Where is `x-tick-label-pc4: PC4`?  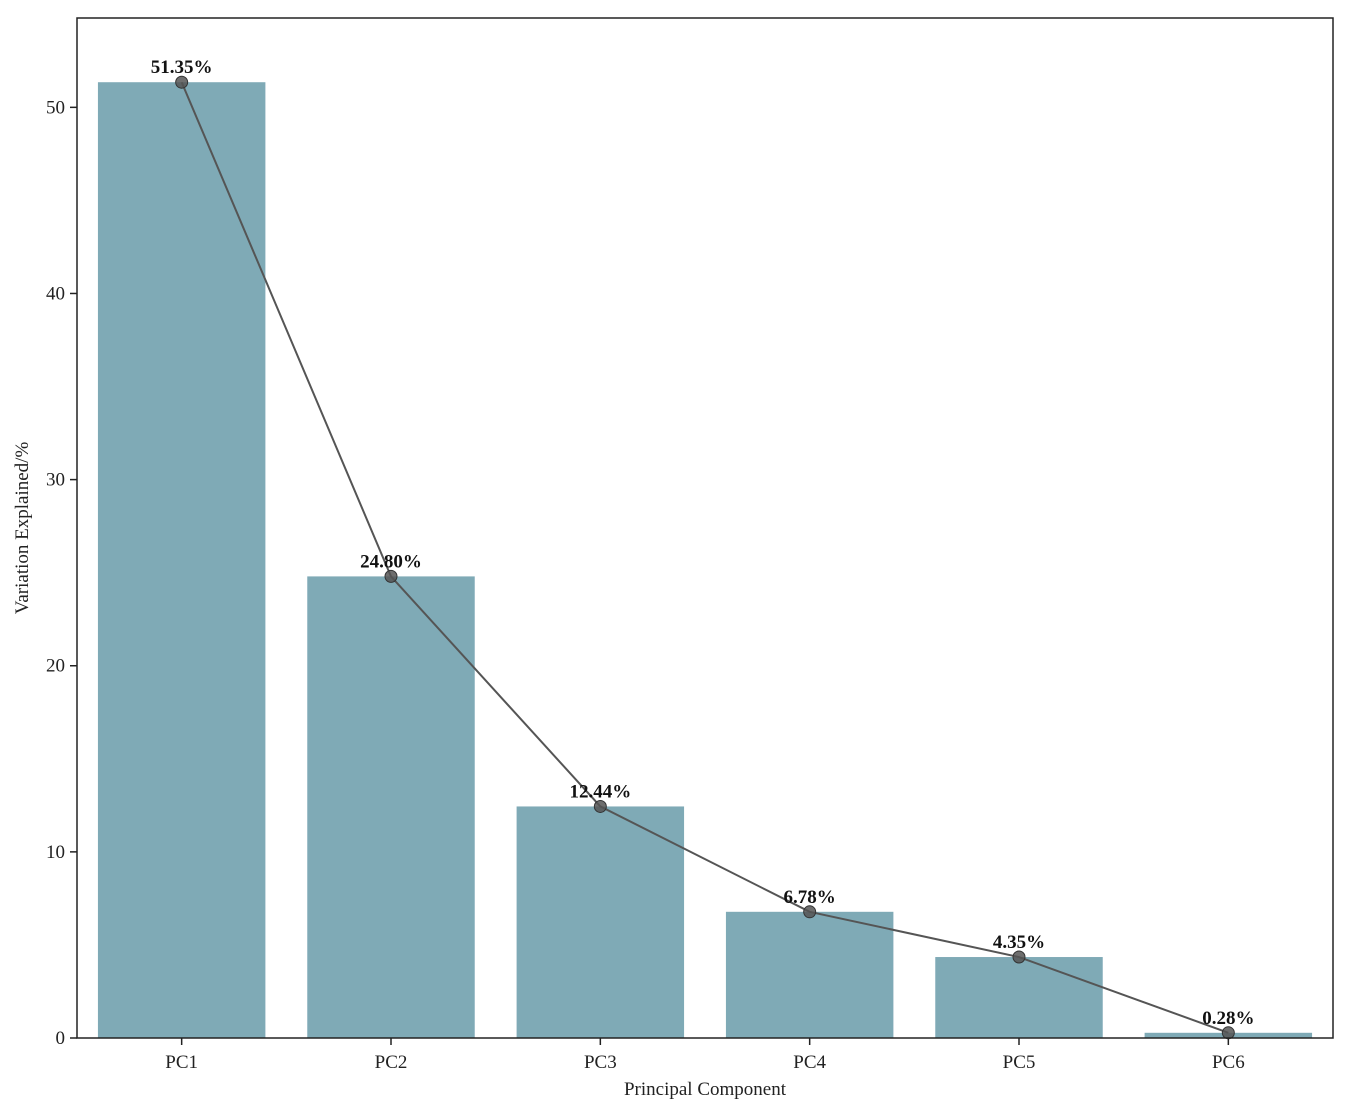 x-tick-label-pc4: PC4 is located at coordinates (809, 1062).